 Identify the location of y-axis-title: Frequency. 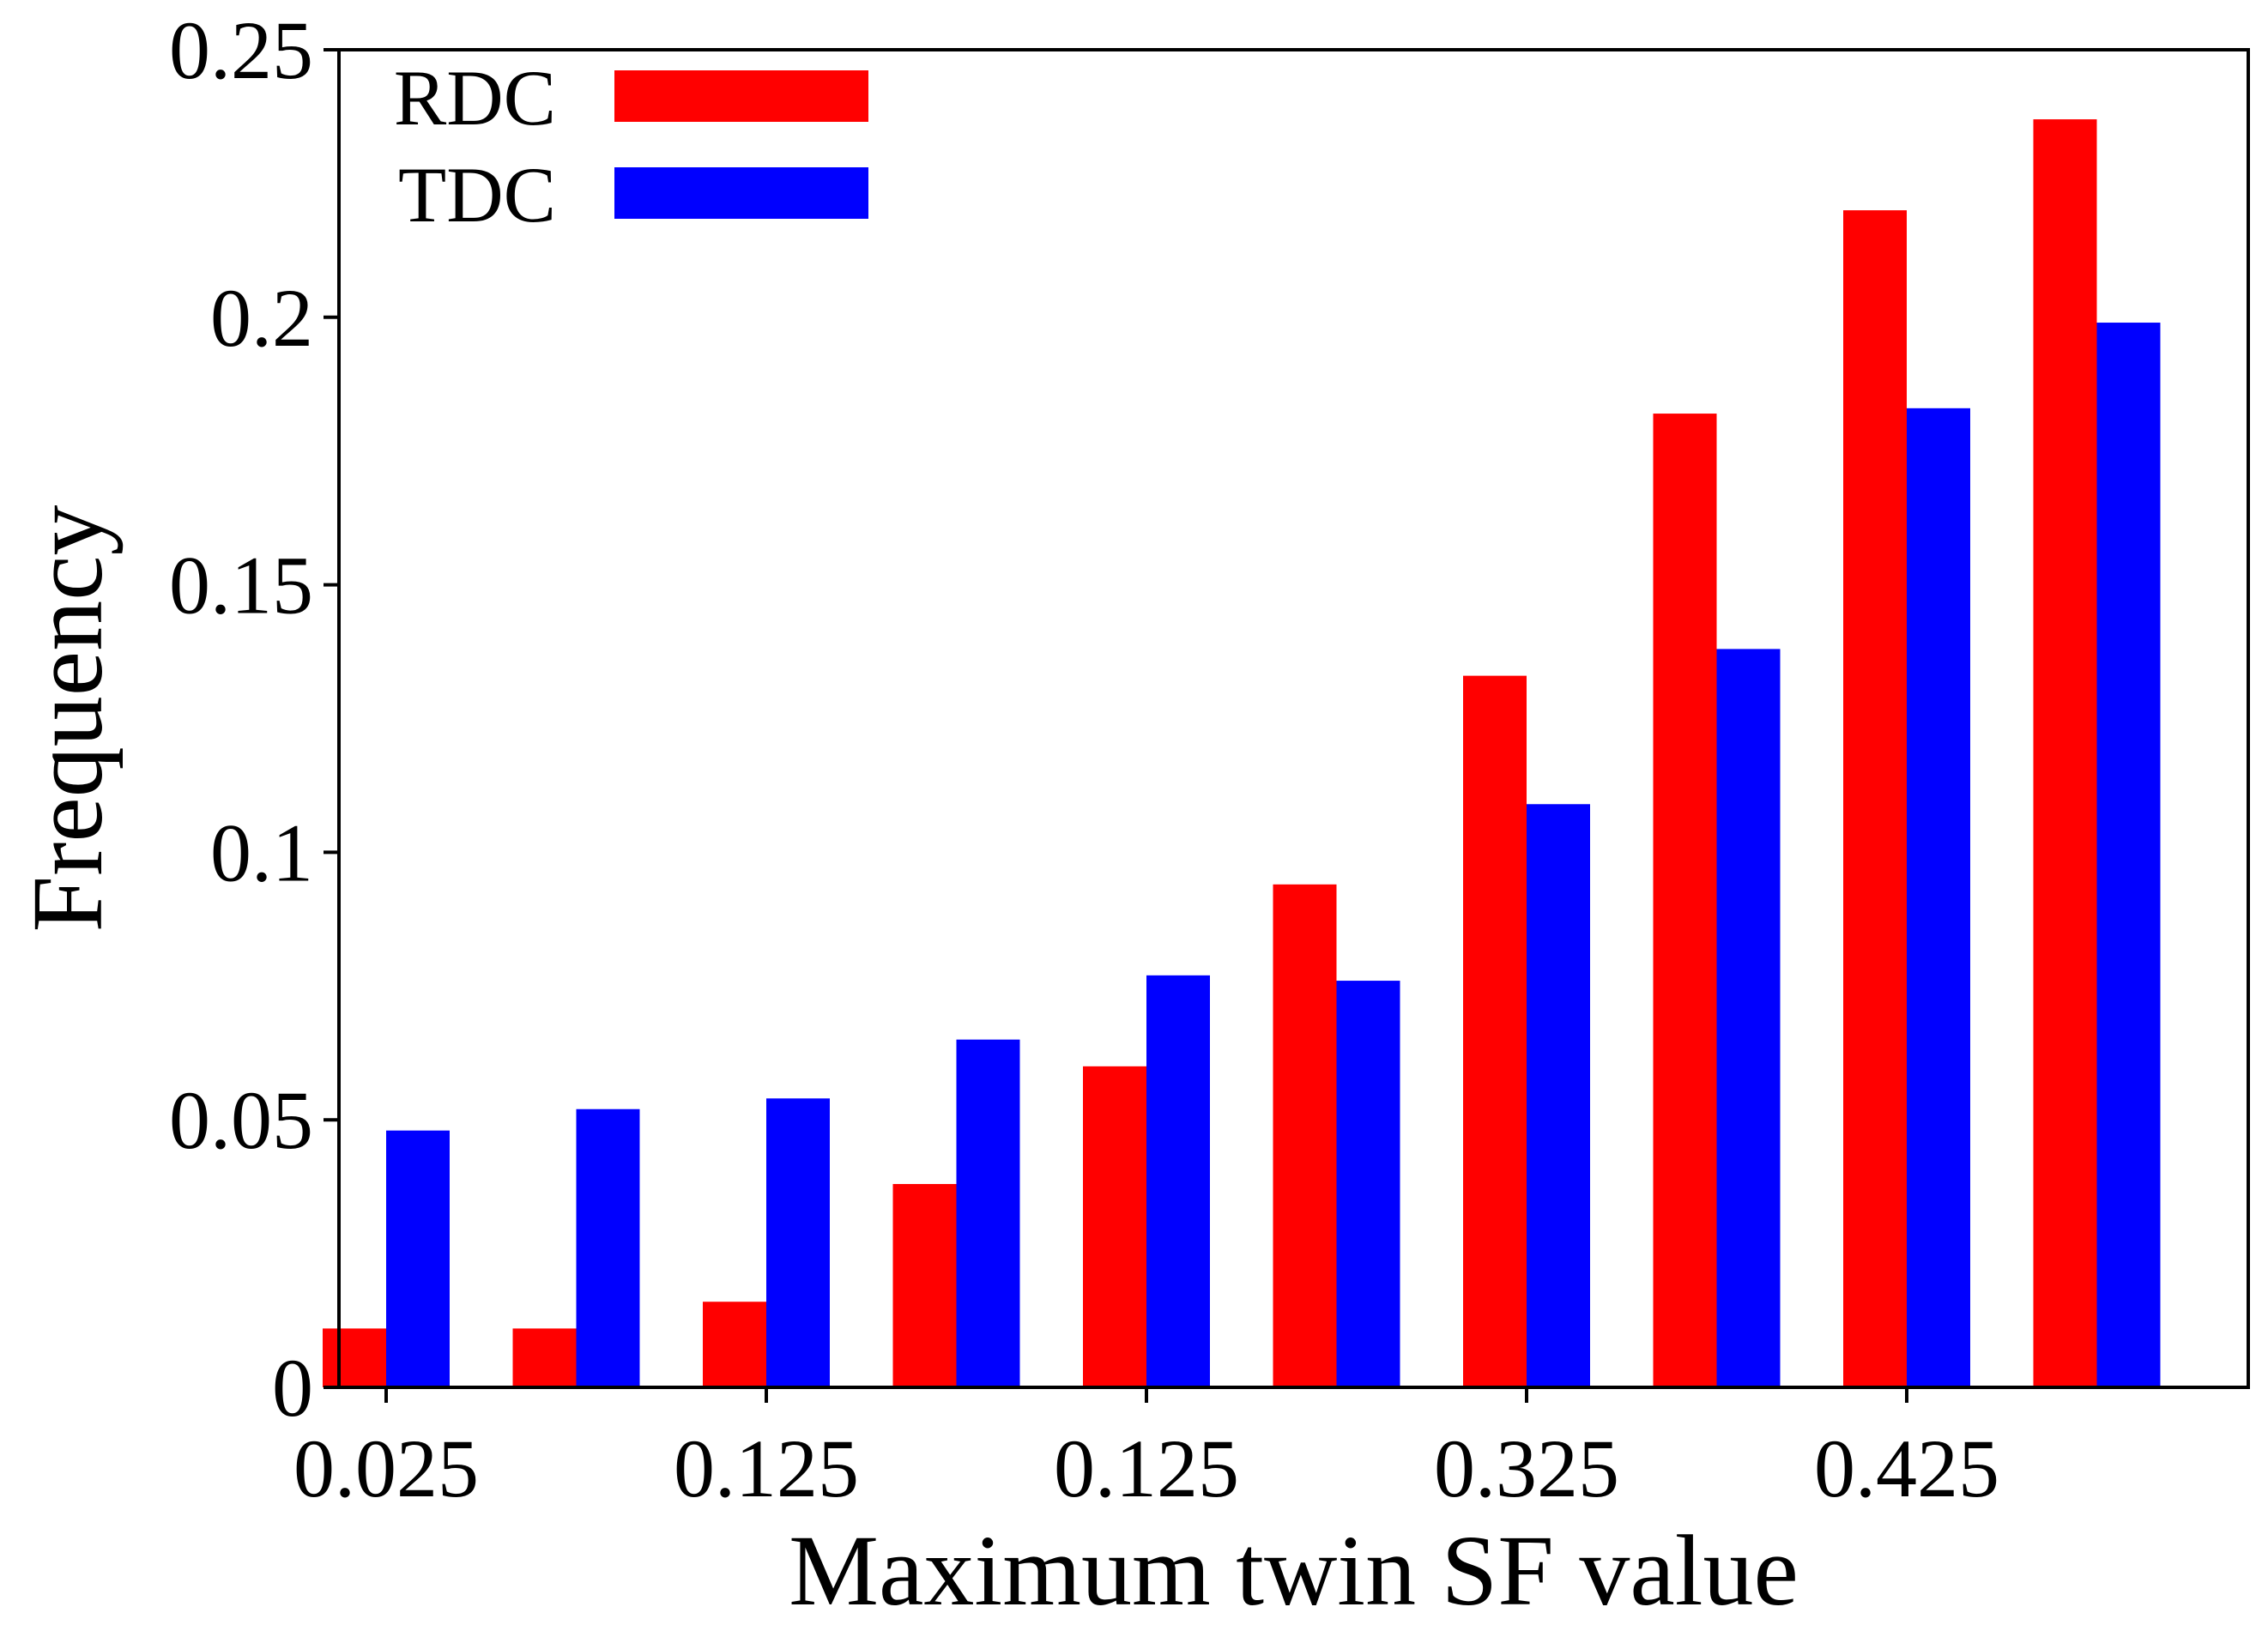
(67, 718).